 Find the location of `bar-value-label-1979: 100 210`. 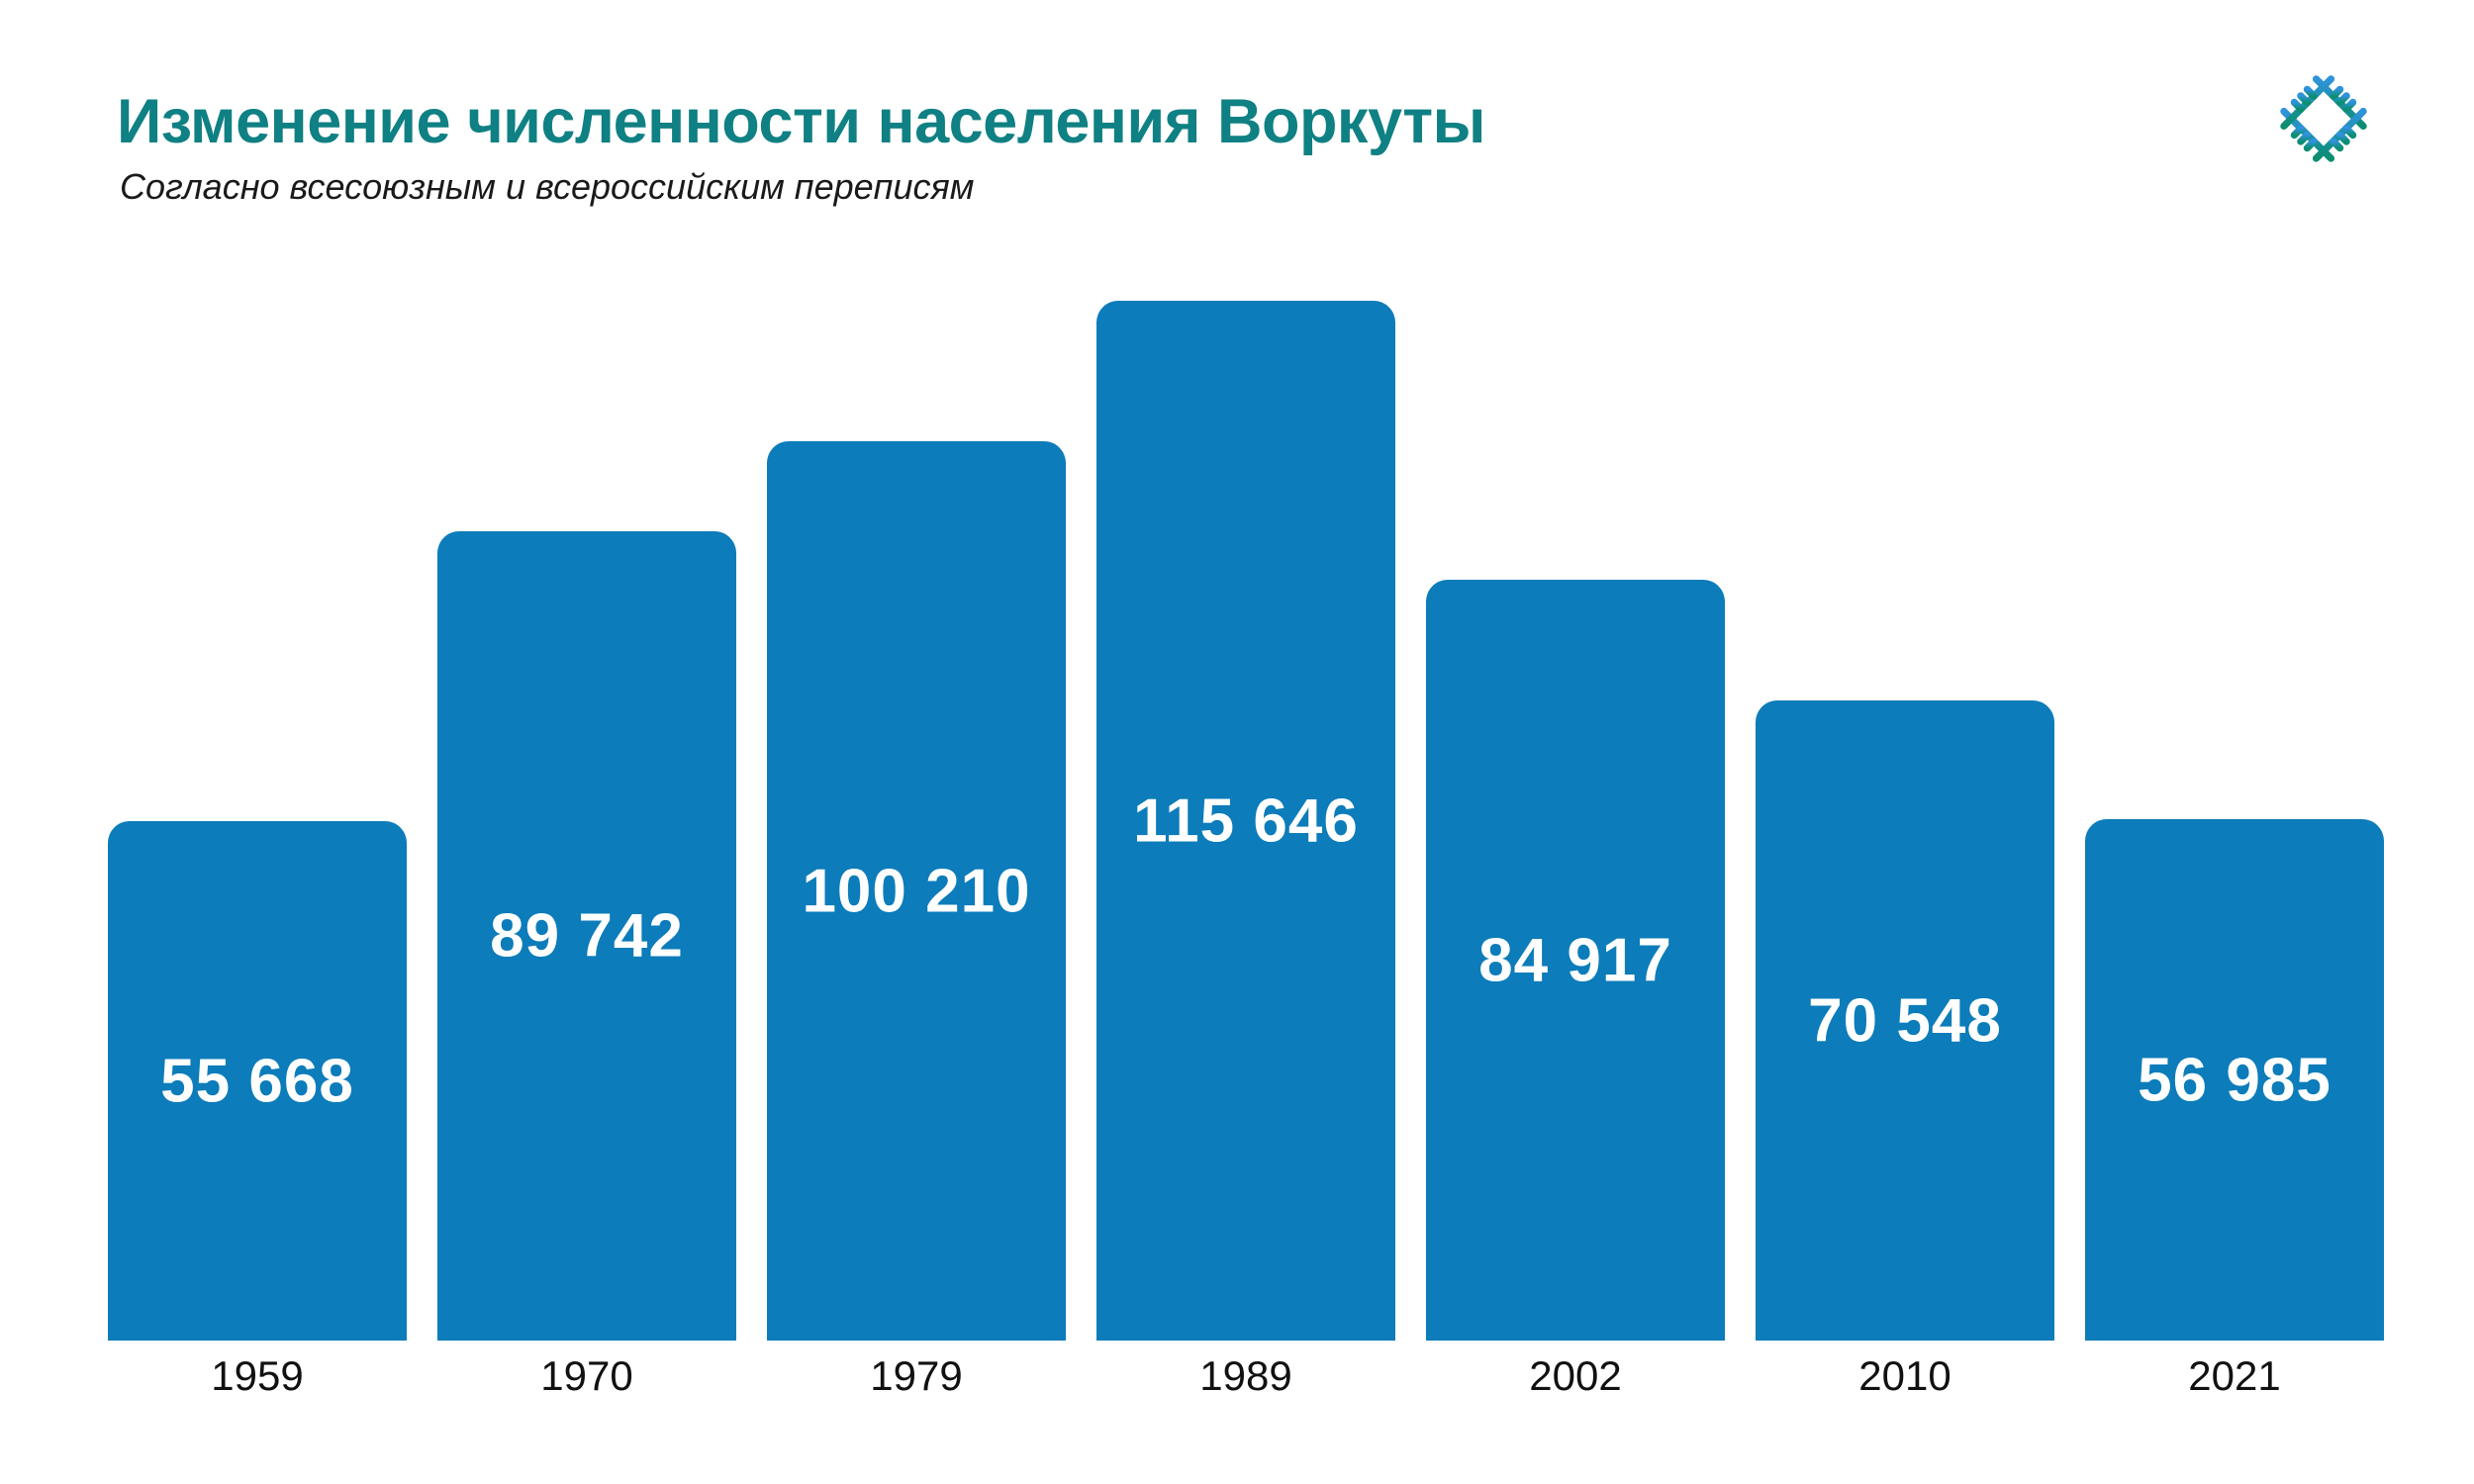

bar-value-label-1979: 100 210 is located at coordinates (917, 891).